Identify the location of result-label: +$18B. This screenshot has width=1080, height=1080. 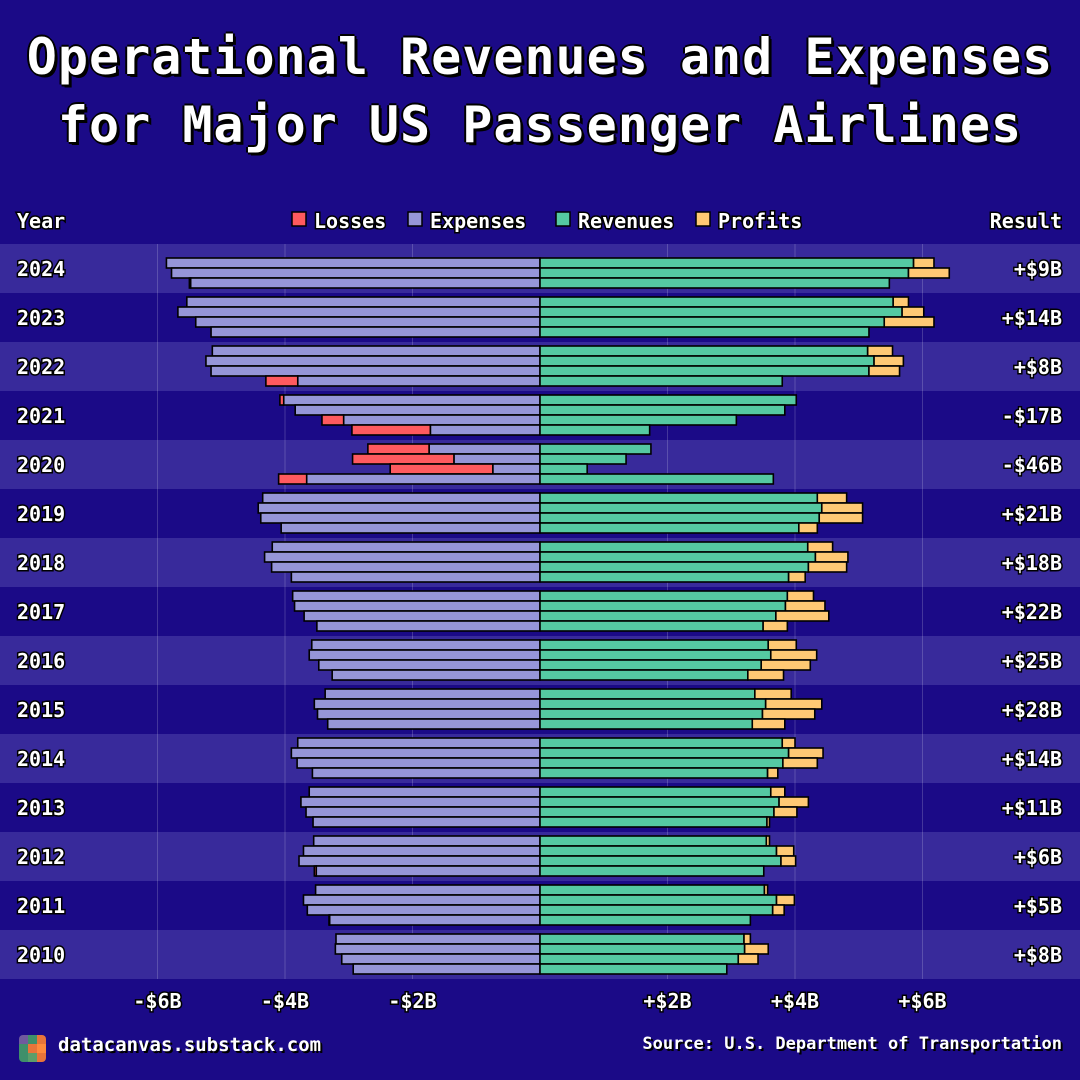
(1032, 563).